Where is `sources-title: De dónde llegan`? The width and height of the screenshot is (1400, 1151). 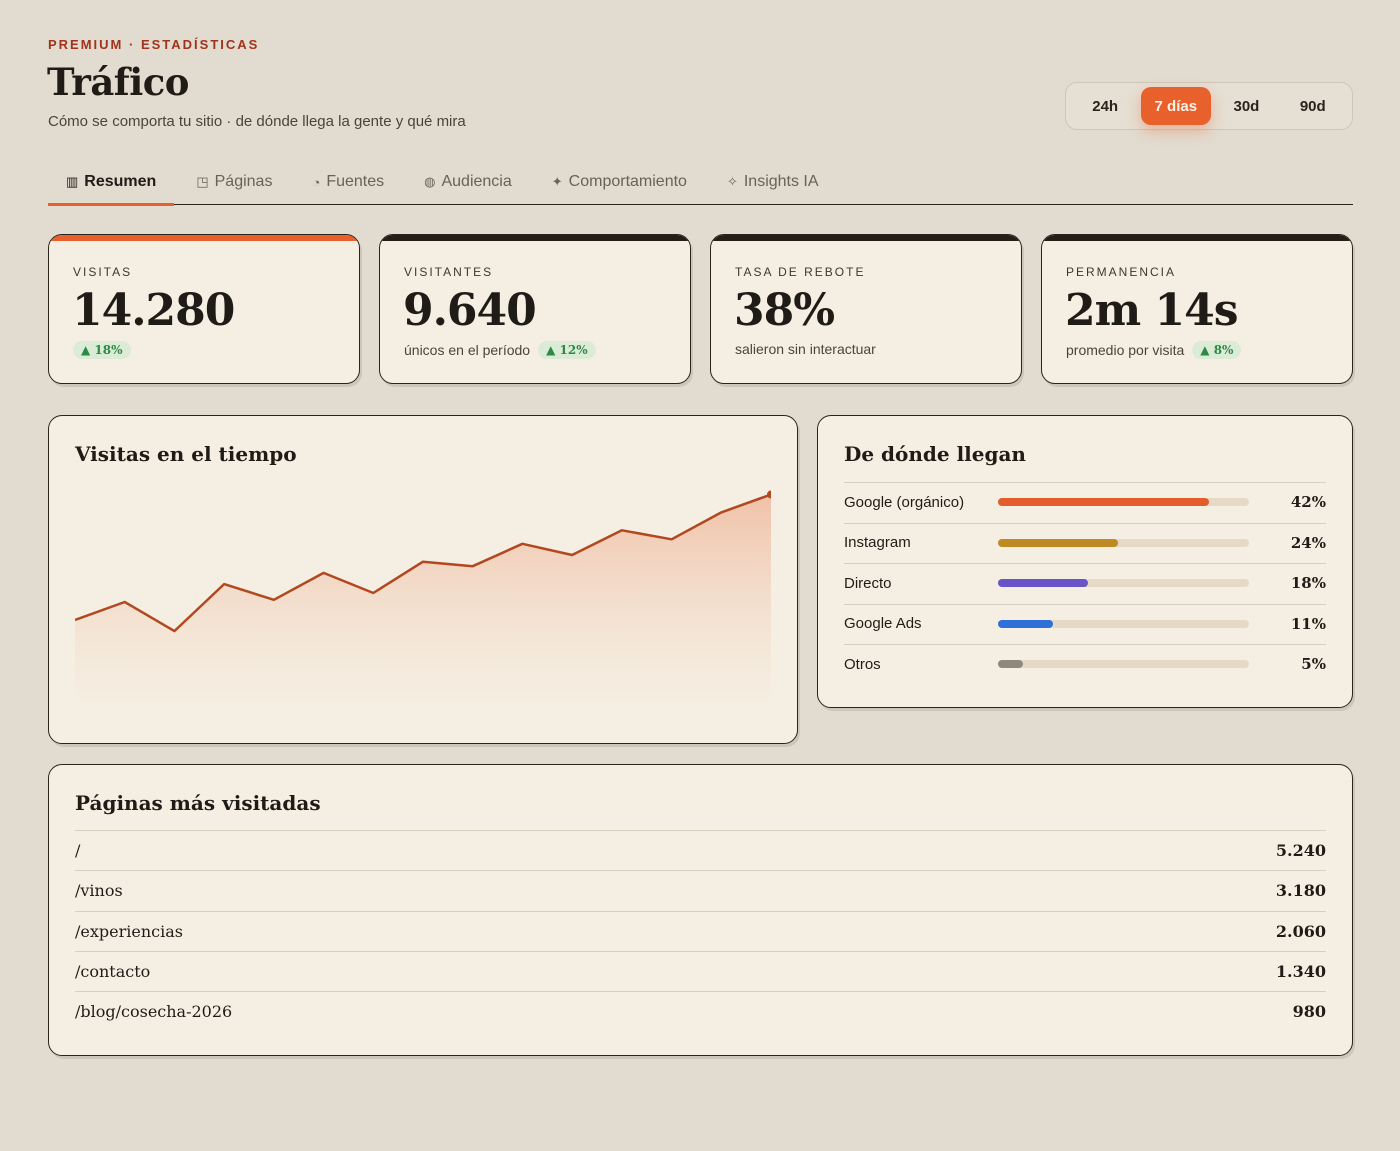
sources-title: De dónde llegan is located at coordinates (935, 454).